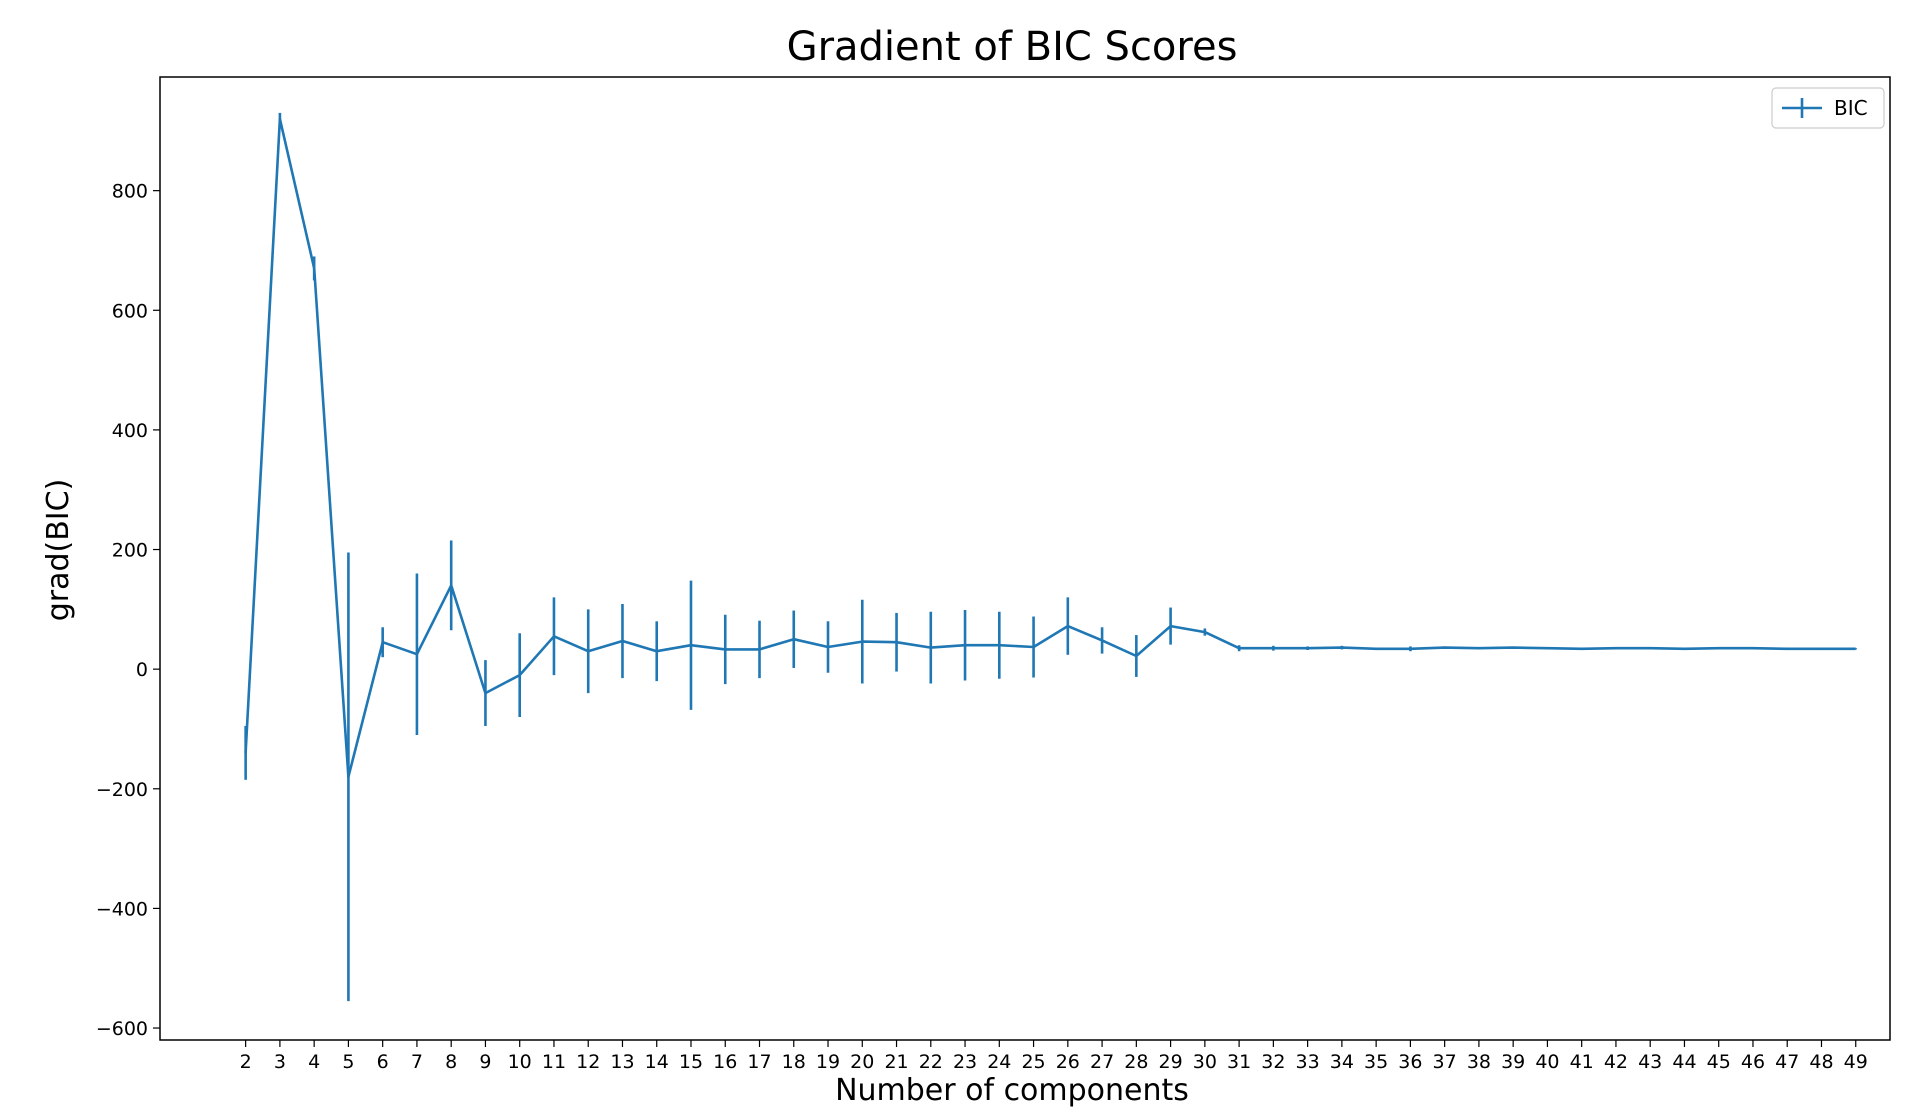  What do you see at coordinates (1479, 1062) in the screenshot?
I see `x-tick-label: 38` at bounding box center [1479, 1062].